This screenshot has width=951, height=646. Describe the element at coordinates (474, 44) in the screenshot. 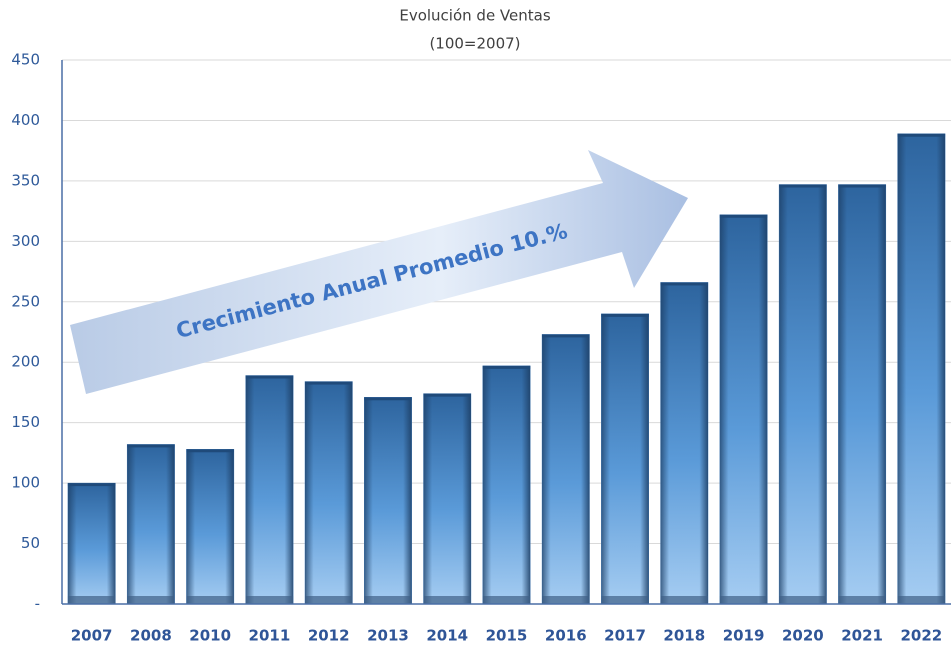

I see `chart-subtitle: (100=2007)` at that location.